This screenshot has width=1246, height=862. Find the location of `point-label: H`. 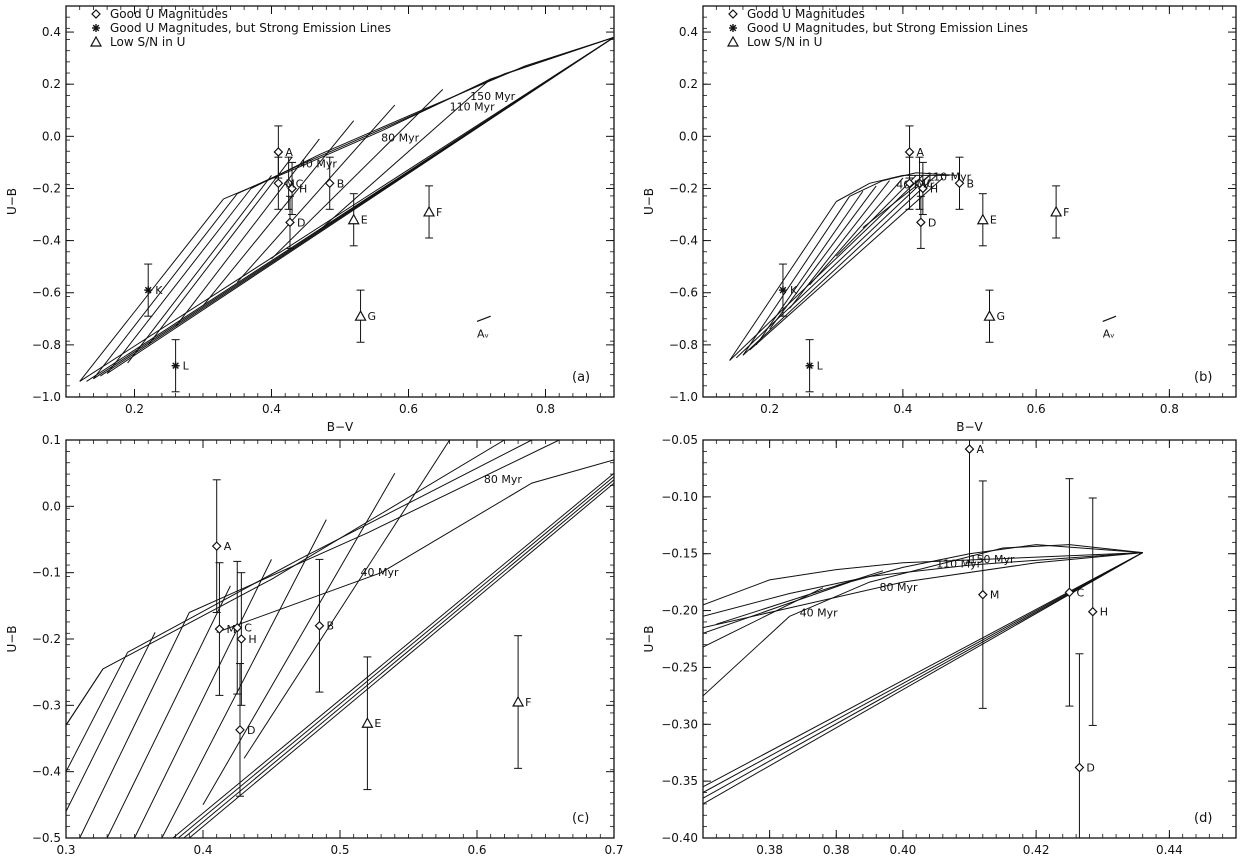

point-label: H is located at coordinates (934, 188).